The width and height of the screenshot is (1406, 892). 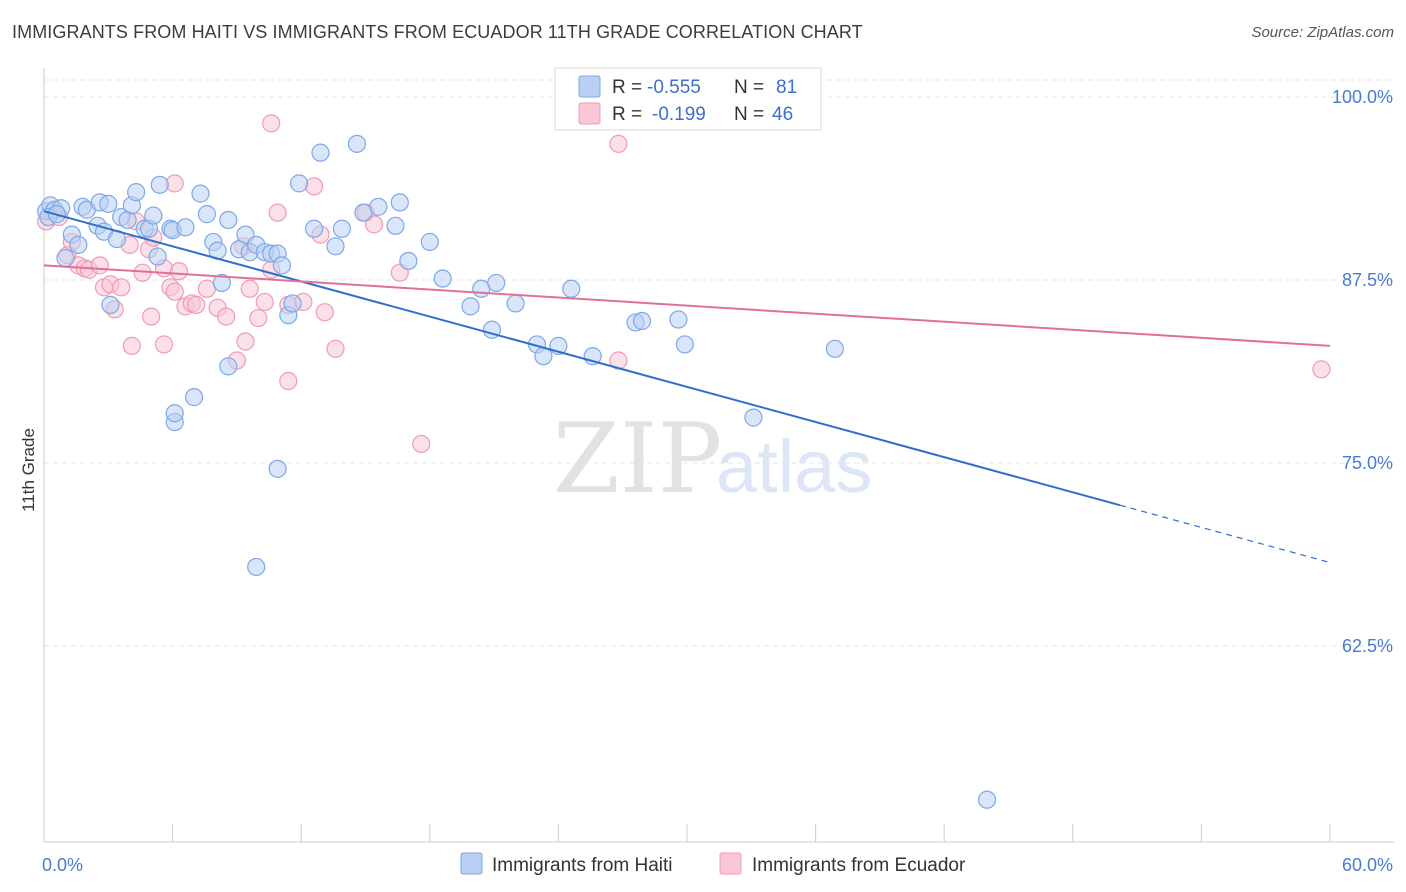 What do you see at coordinates (627, 87) in the screenshot?
I see `legend-haiti-r-label: R =` at bounding box center [627, 87].